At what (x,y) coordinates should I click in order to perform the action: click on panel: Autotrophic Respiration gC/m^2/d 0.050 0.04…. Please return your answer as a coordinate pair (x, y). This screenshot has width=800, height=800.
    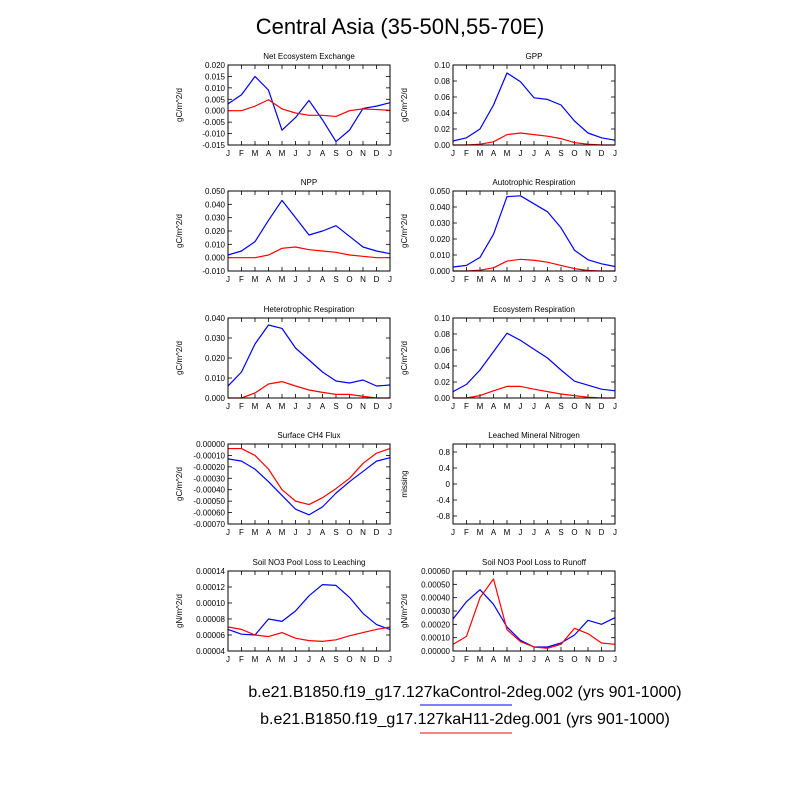
    Looking at the image, I should click on (508, 231).